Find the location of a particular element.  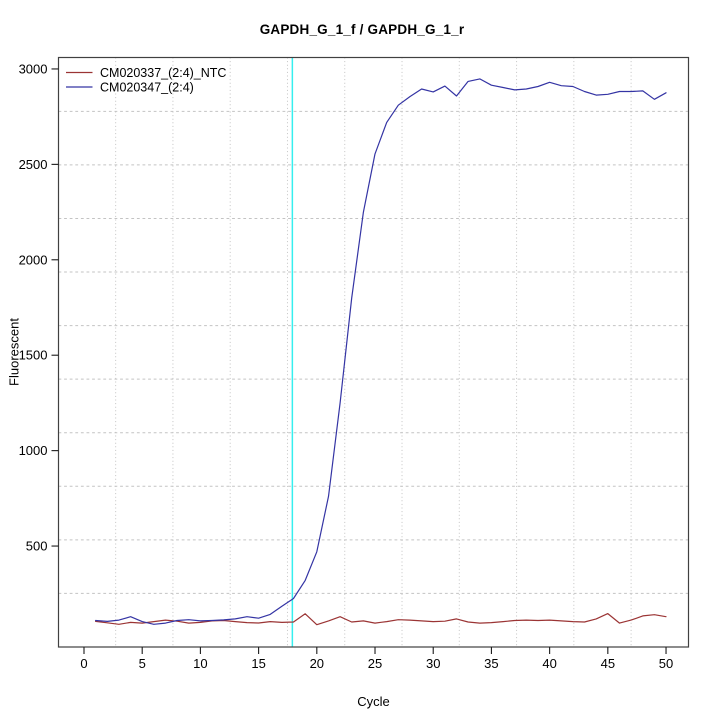

y-tick-label: 2000 is located at coordinates (33, 259).